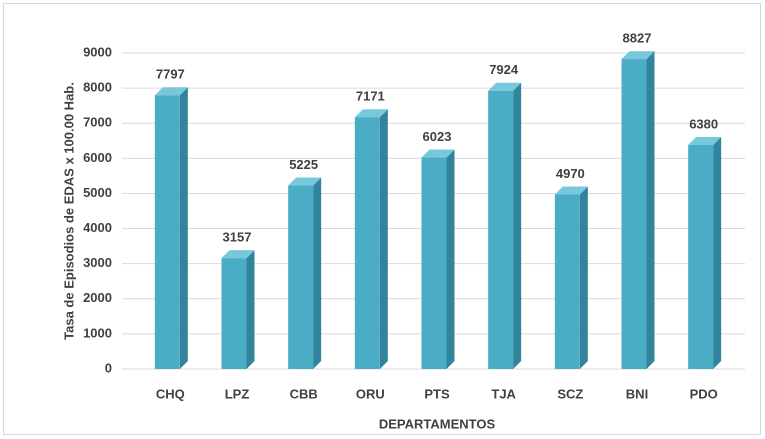  I want to click on y-tick-label: 5000, so click(97, 192).